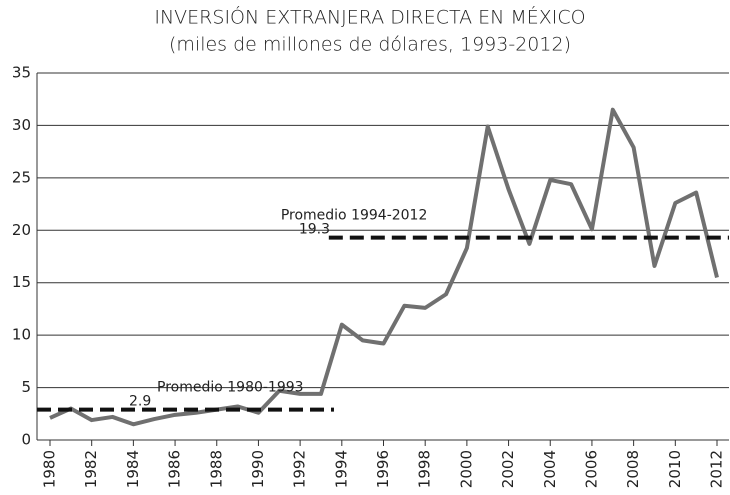 The width and height of the screenshot is (730, 495). Describe the element at coordinates (140, 402) in the screenshot. I see `average-value: 2.9` at that location.